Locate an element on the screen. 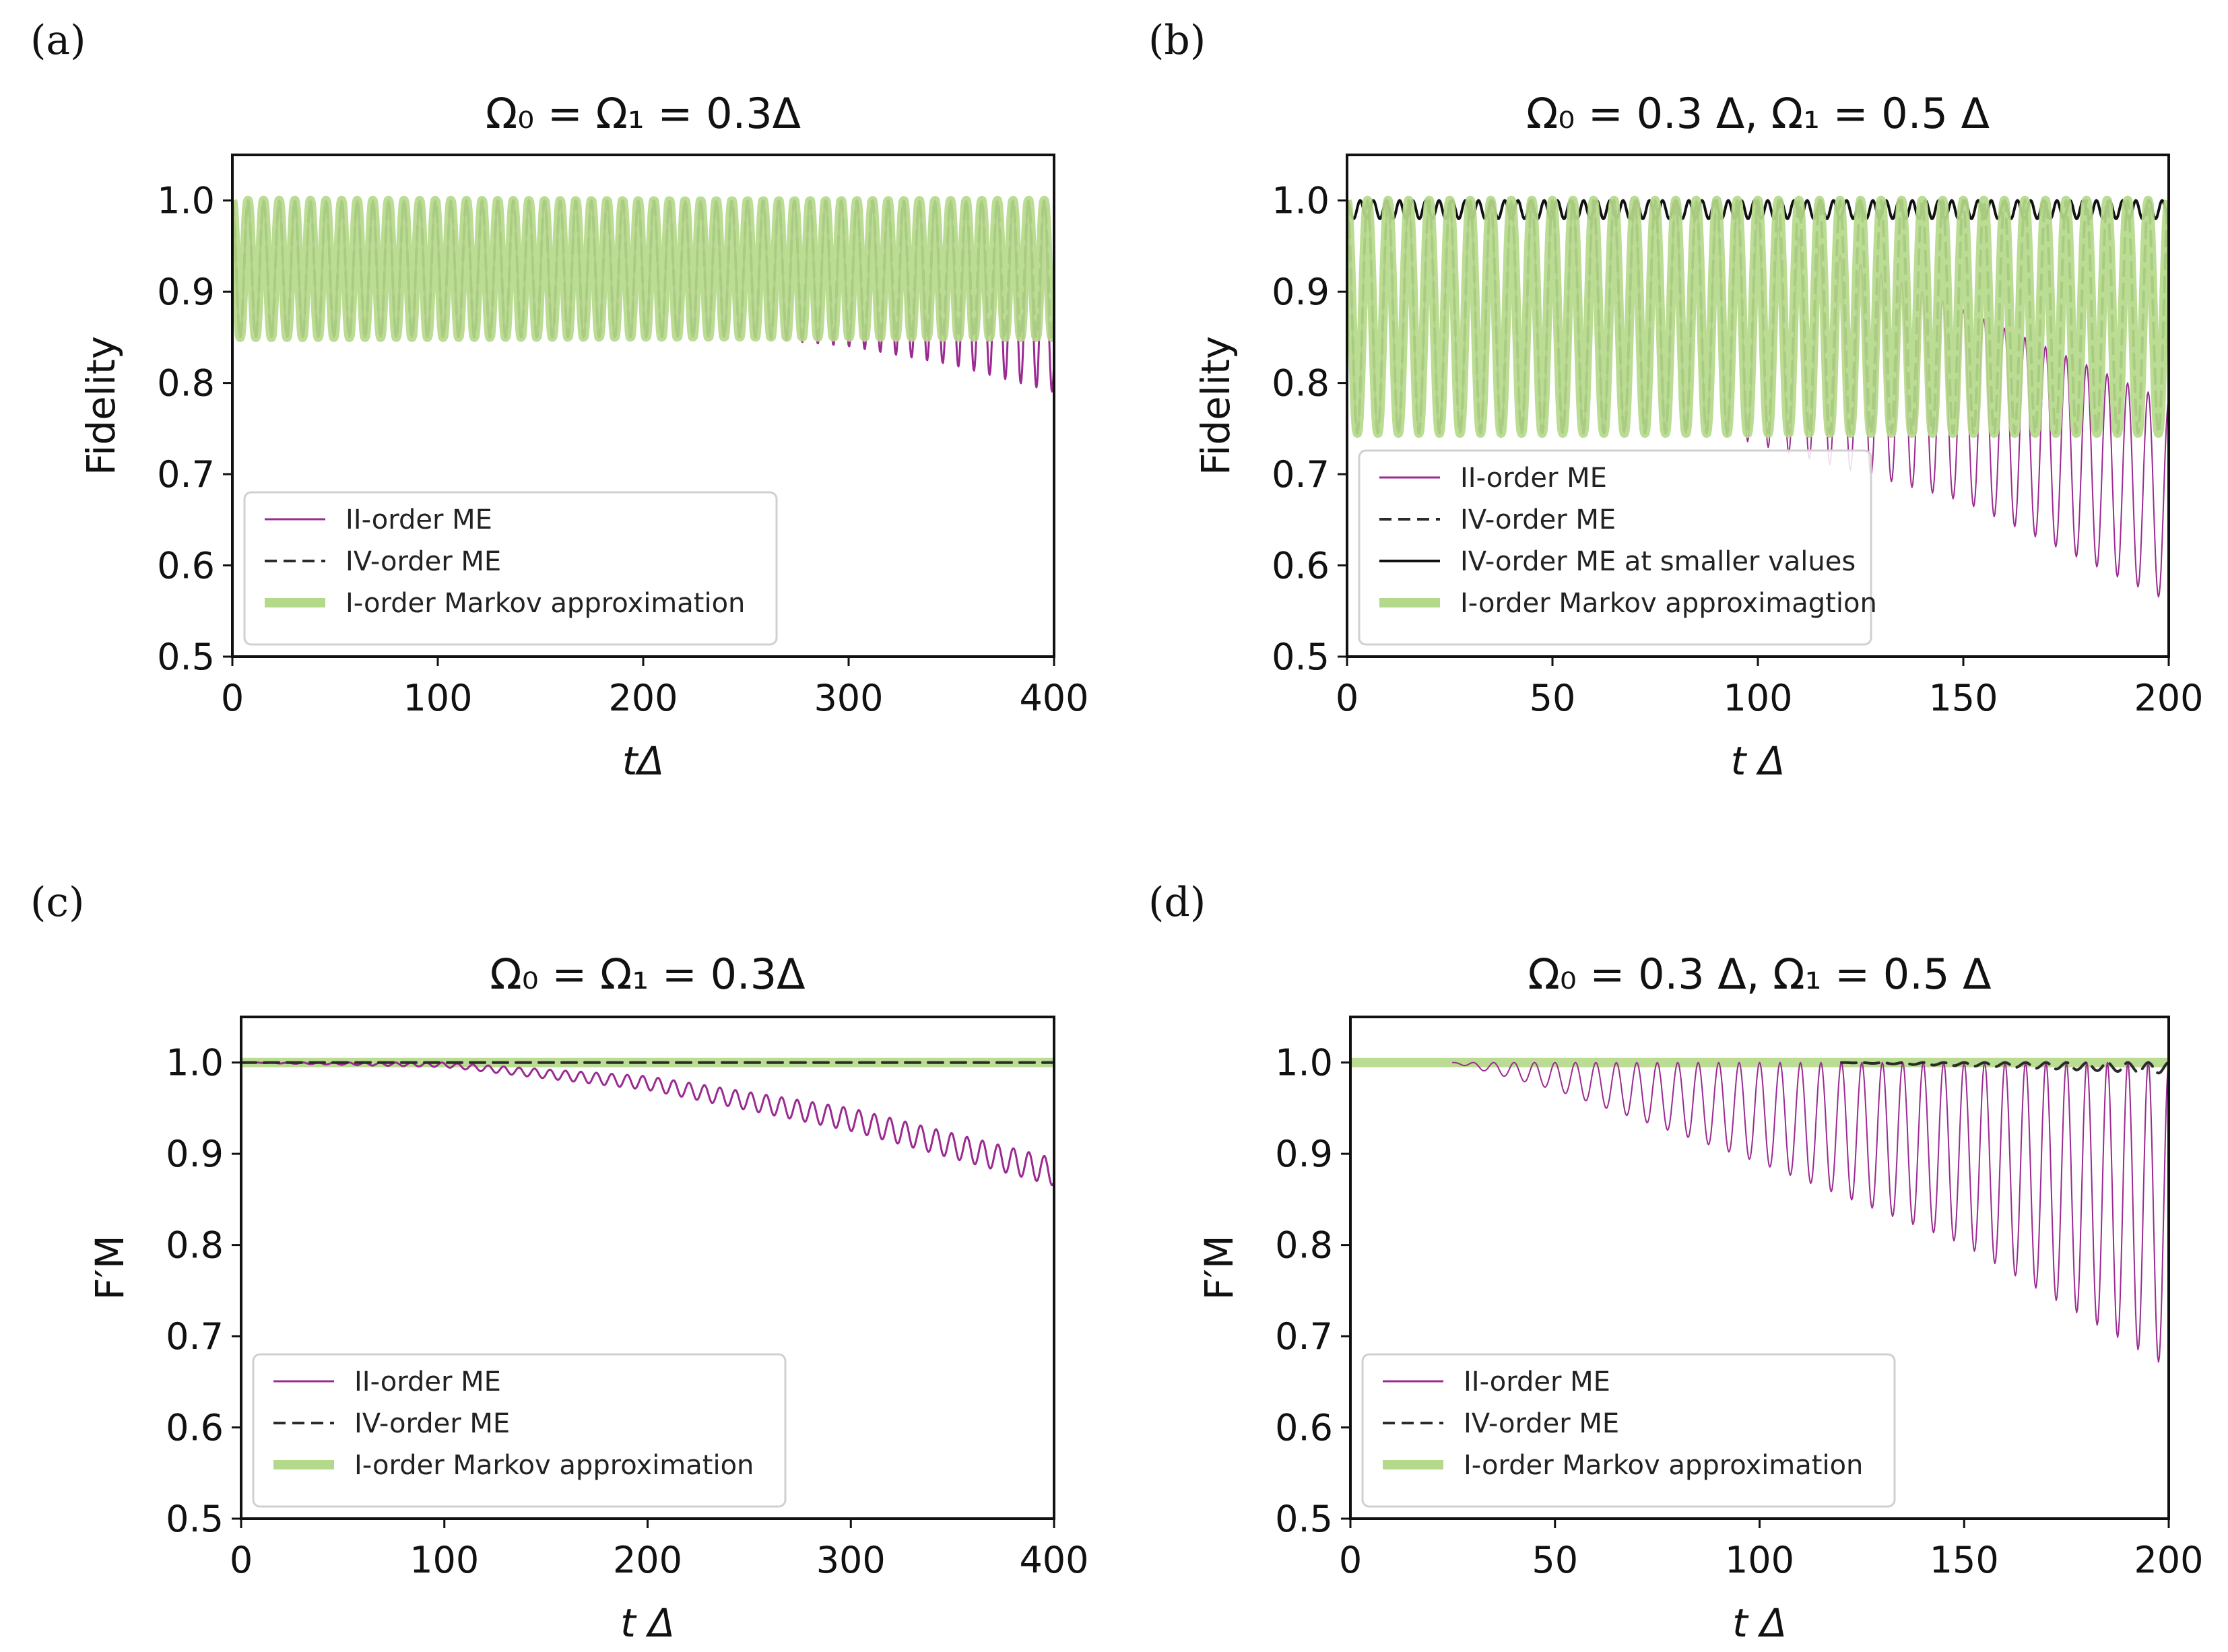  panel-label: (c) is located at coordinates (57, 902).